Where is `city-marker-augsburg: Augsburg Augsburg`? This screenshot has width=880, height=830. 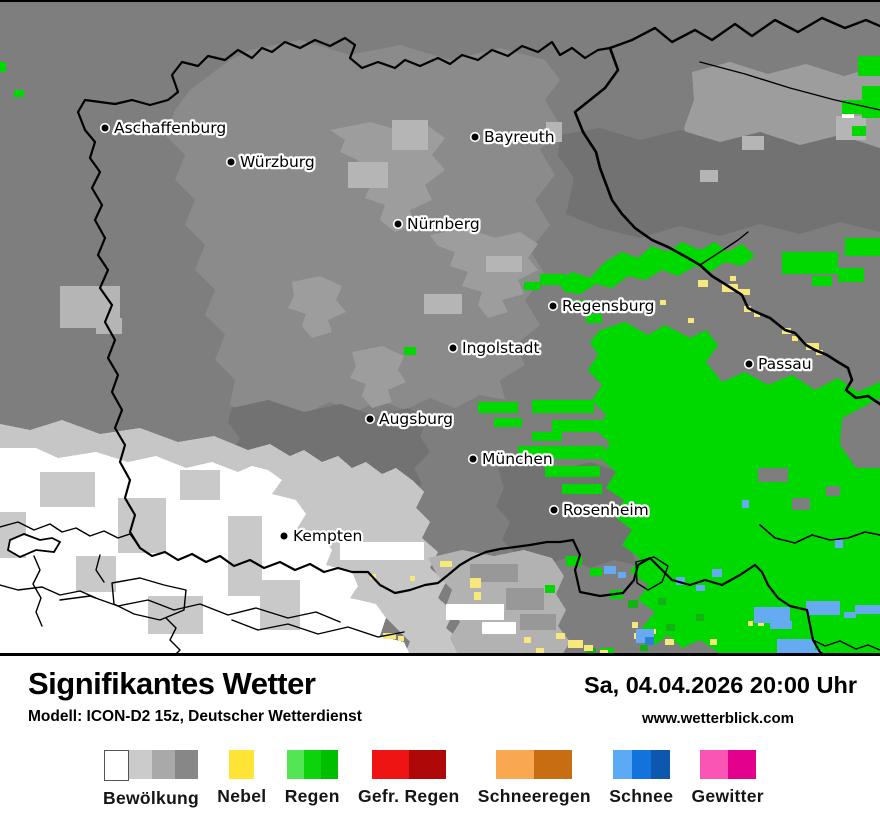 city-marker-augsburg: Augsburg Augsburg is located at coordinates (409, 419).